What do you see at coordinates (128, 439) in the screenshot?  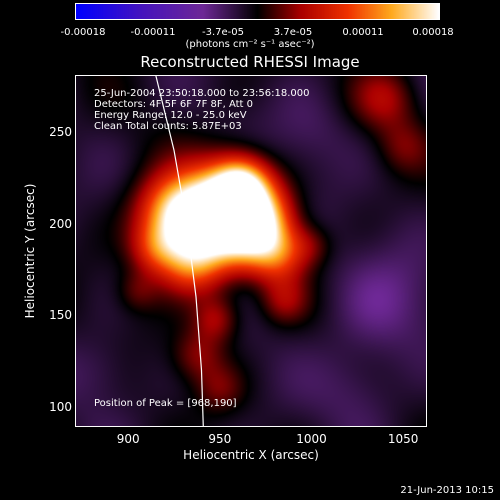 I see `x-tick-label: 900` at bounding box center [128, 439].